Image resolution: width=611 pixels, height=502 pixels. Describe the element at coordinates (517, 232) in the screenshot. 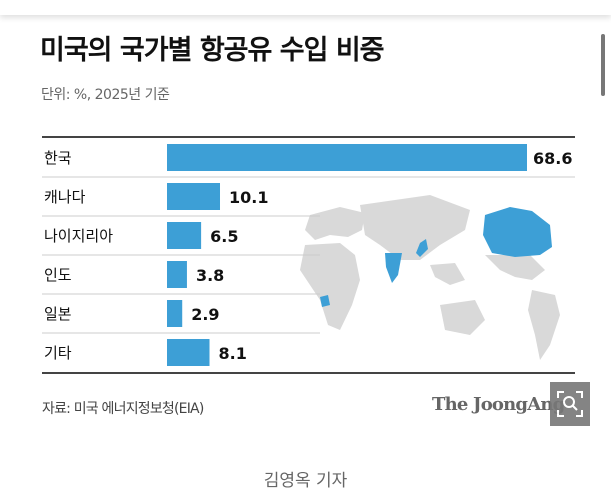

I see `map-canada-highlight` at that location.